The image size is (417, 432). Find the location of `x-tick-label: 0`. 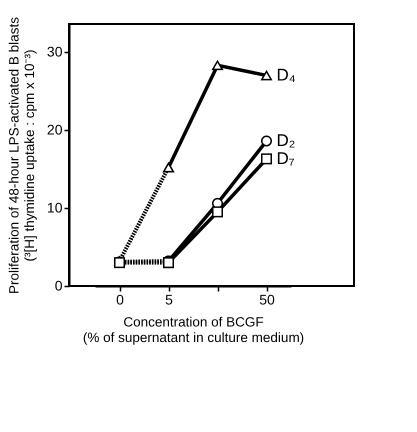

x-tick-label: 0 is located at coordinates (120, 300).